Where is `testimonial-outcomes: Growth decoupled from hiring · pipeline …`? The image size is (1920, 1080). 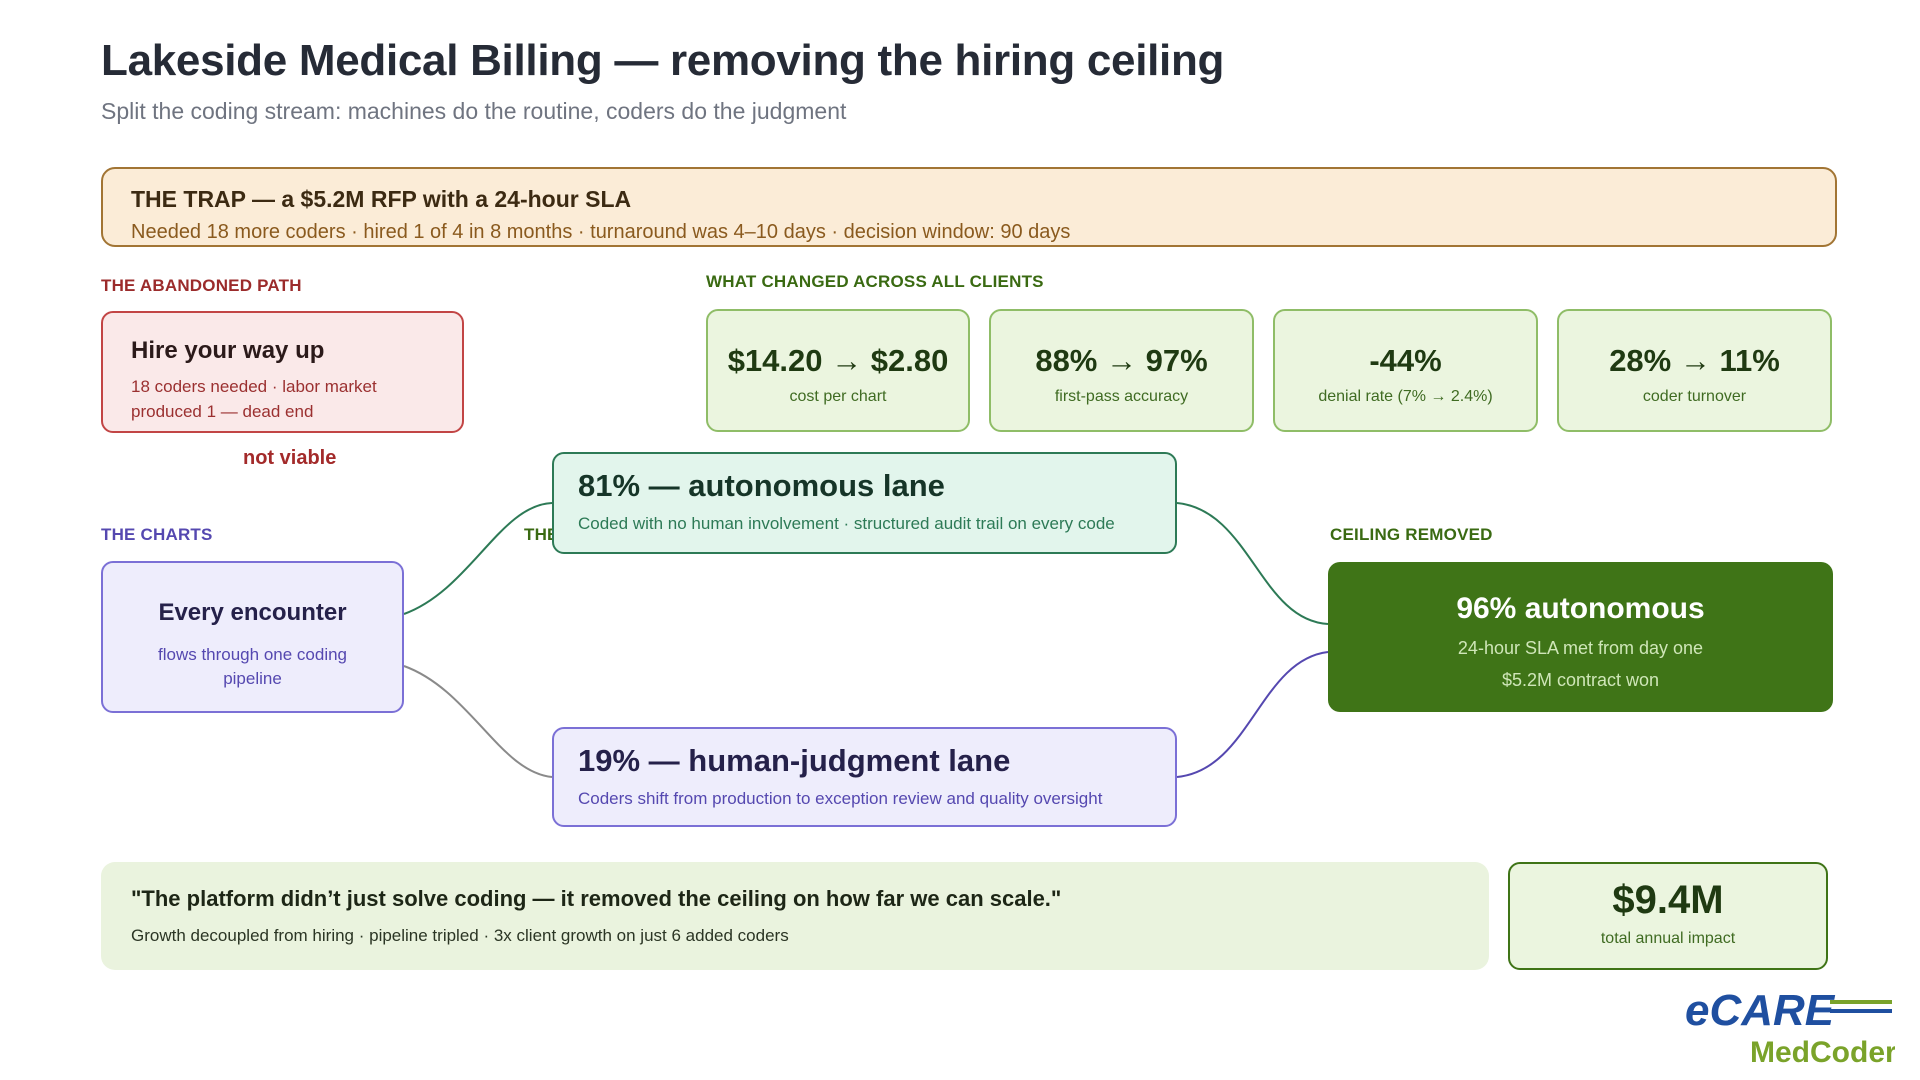
testimonial-outcomes: Growth decoupled from hiring · pipeline … is located at coordinates (460, 935).